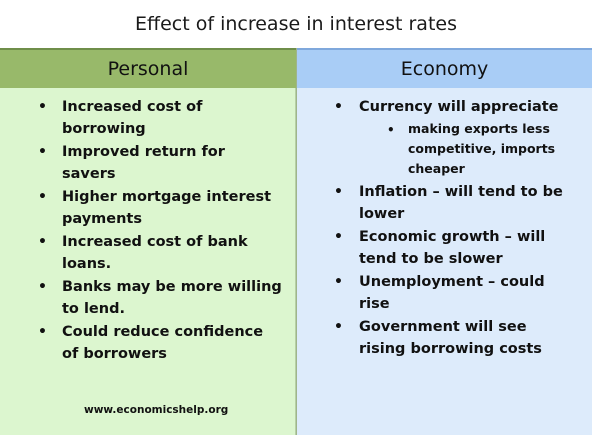 The height and width of the screenshot is (435, 592). What do you see at coordinates (461, 203) in the screenshot?
I see `list-item-text: Inflation – will tend to be lower` at bounding box center [461, 203].